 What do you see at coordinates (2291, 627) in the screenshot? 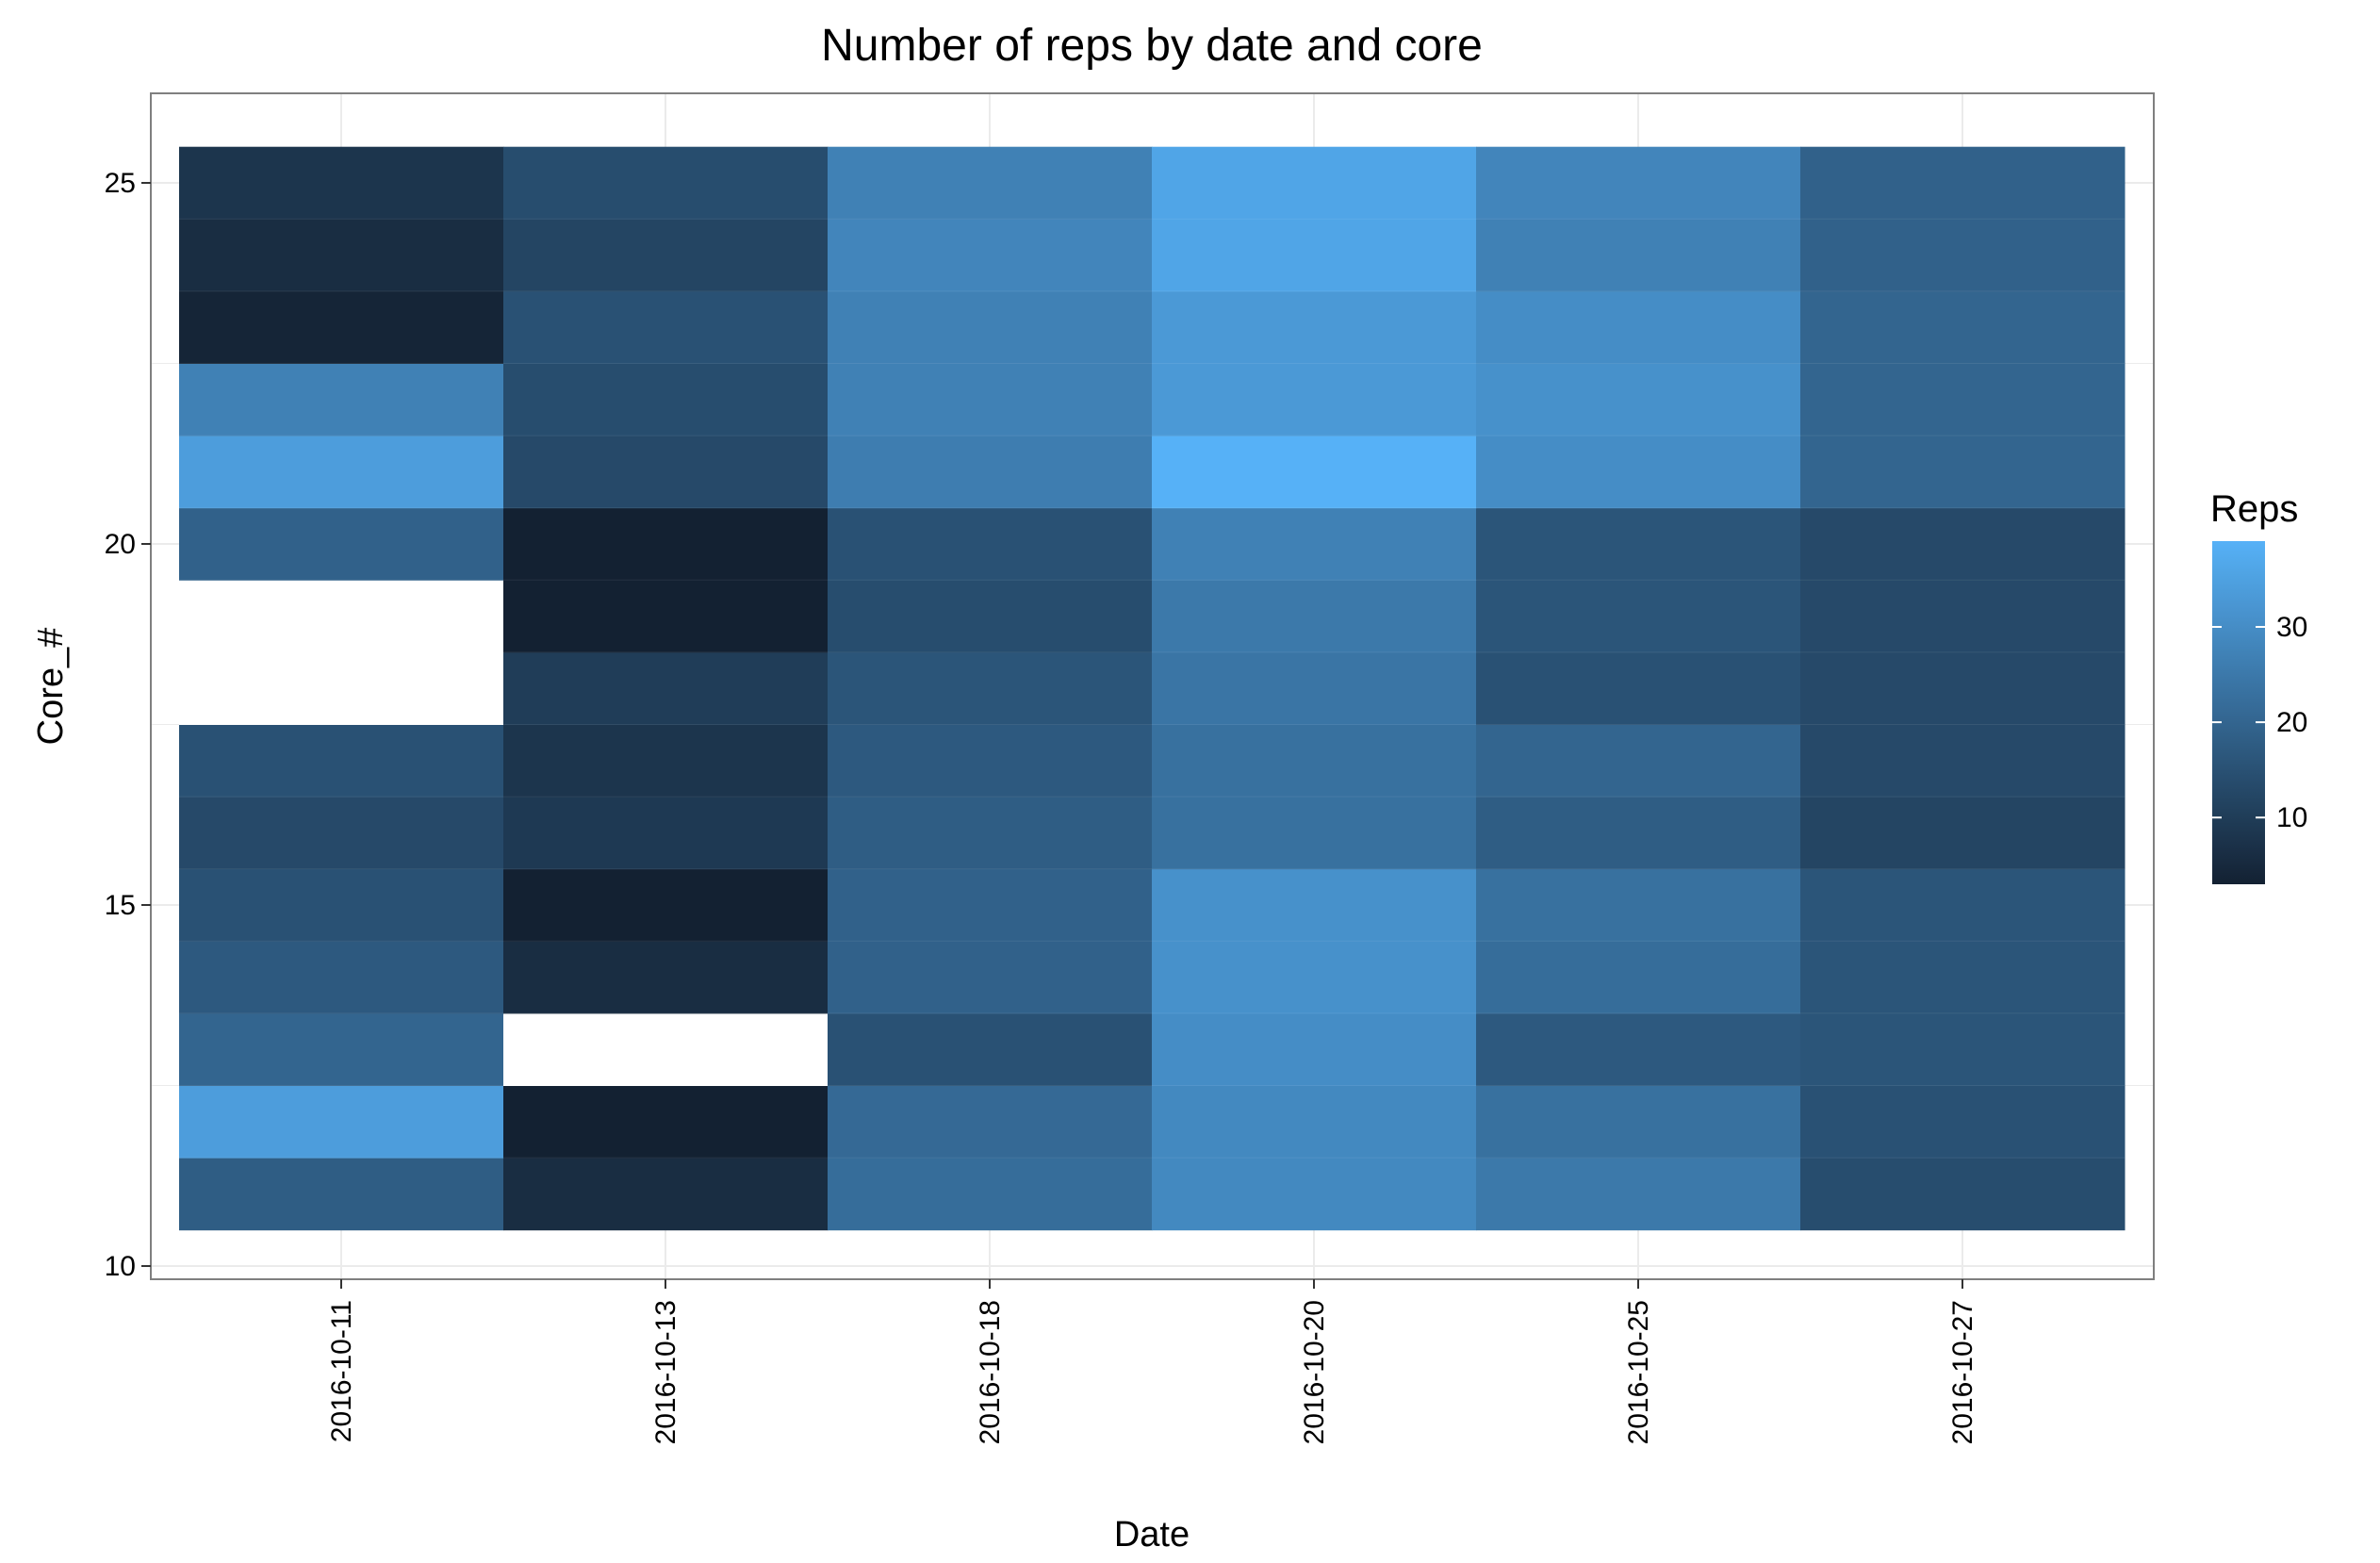
I see `legend-tick-label: 30` at bounding box center [2291, 627].